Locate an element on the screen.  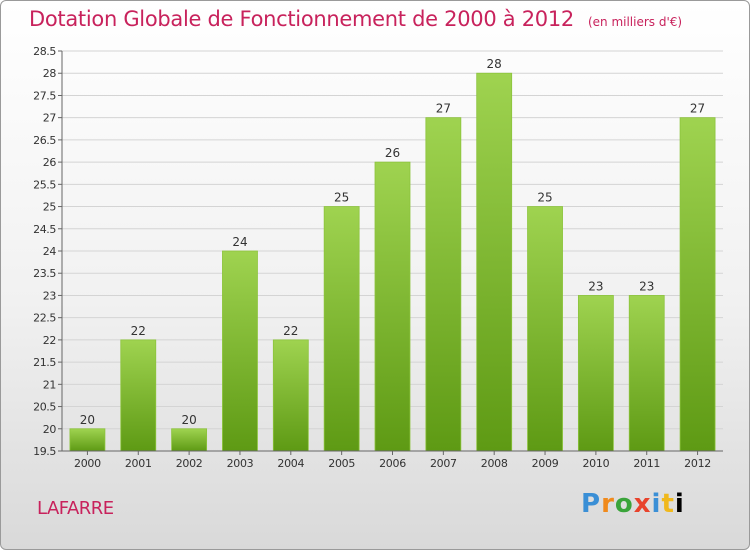
y-tick-label: 25.5 is located at coordinates (44, 184).